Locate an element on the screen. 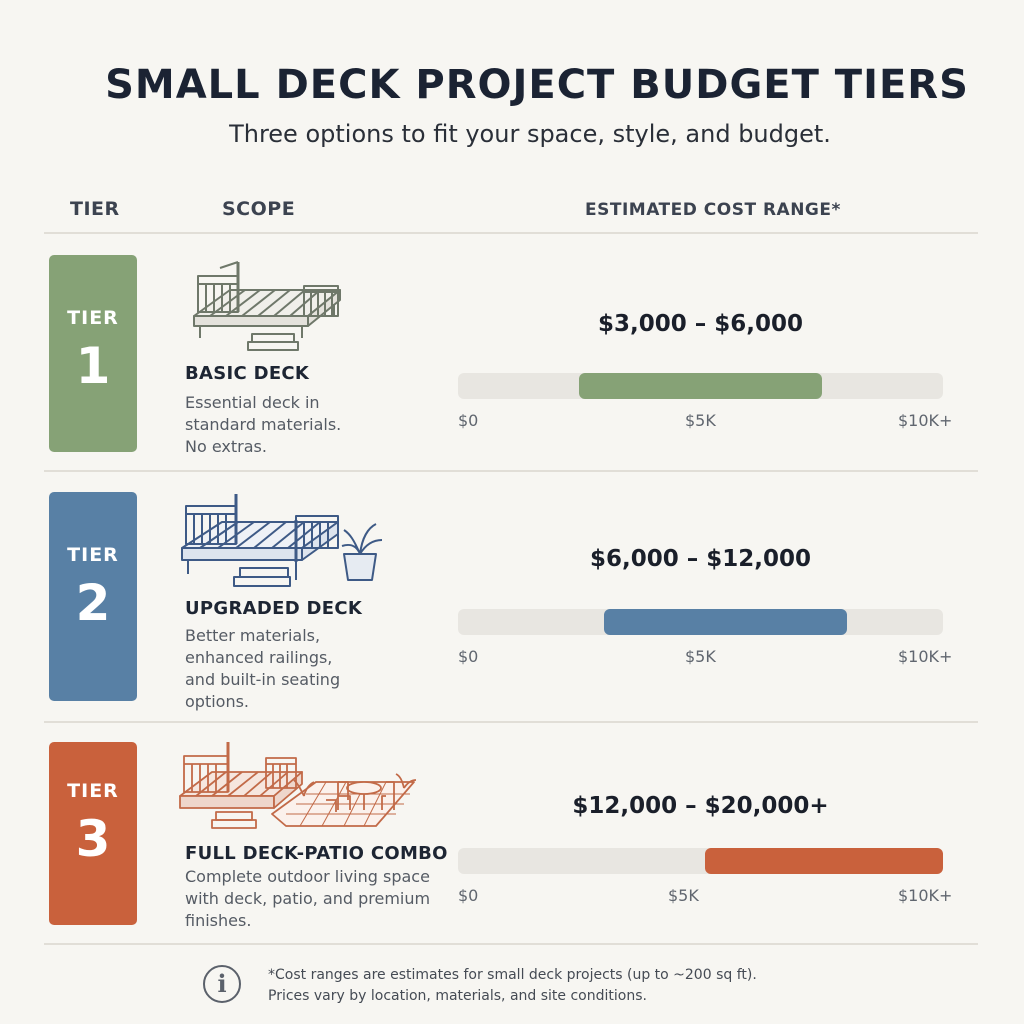 The height and width of the screenshot is (1024, 1024). desc-line: options. is located at coordinates (217, 701).